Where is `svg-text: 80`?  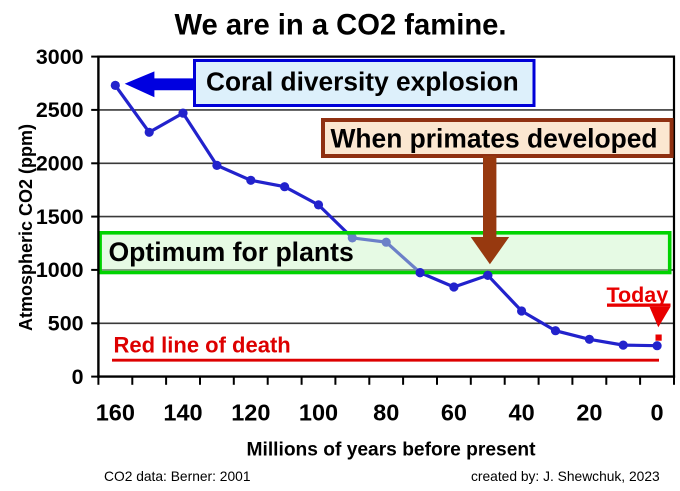
svg-text: 80 is located at coordinates (386, 413).